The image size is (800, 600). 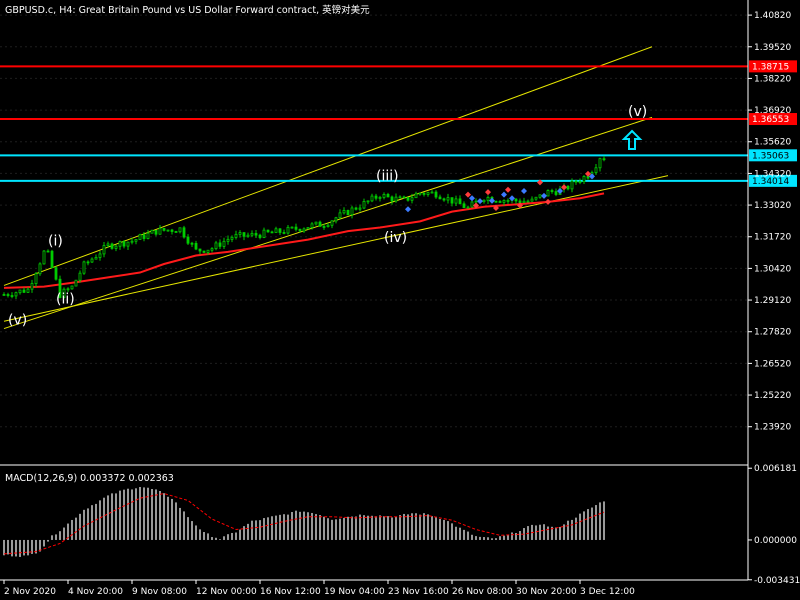 I want to click on ma-line, so click(x=304, y=240).